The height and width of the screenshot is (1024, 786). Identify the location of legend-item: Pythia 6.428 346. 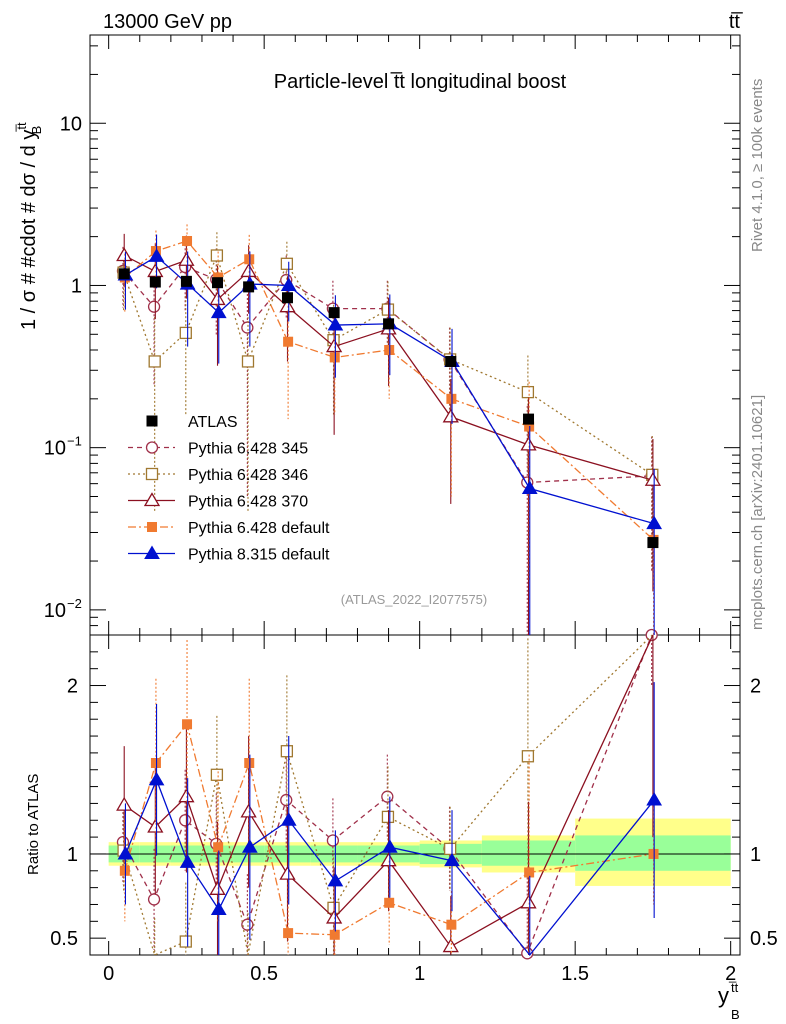
(218, 475).